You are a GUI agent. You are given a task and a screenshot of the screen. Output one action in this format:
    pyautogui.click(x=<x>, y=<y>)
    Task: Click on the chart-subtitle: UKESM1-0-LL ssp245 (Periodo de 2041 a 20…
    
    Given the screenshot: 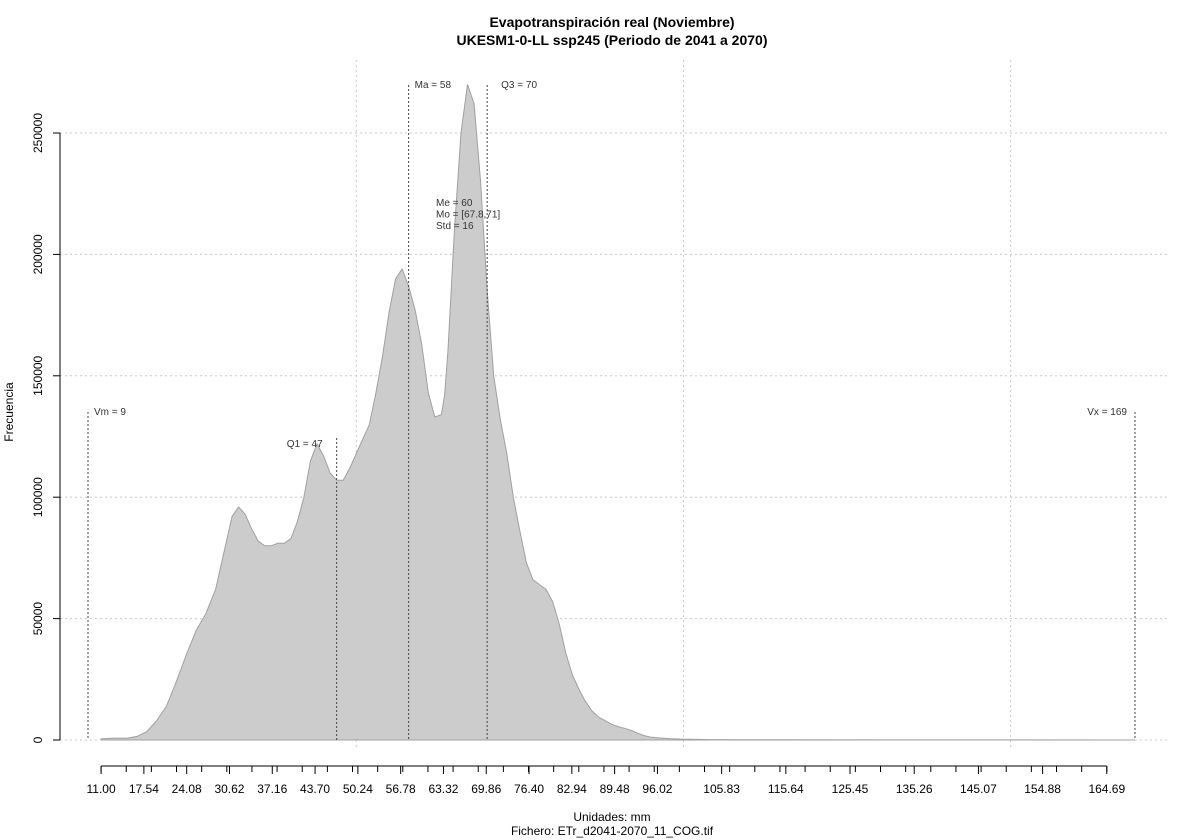 What is the action you would take?
    pyautogui.click(x=612, y=40)
    